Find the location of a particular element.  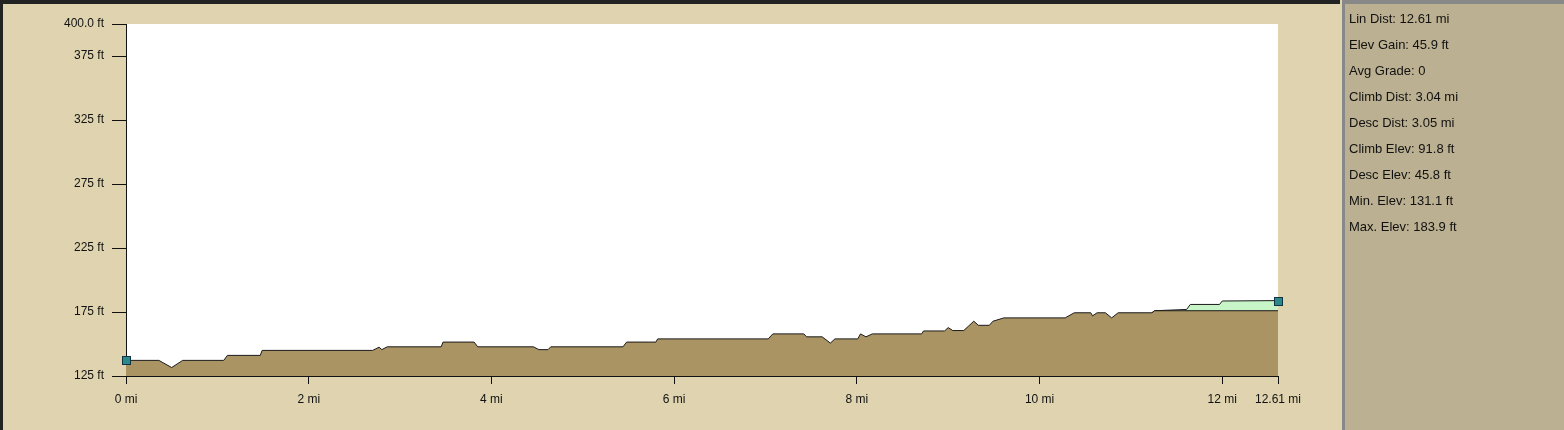

x-tick-label: 12.61 mi is located at coordinates (1278, 398).